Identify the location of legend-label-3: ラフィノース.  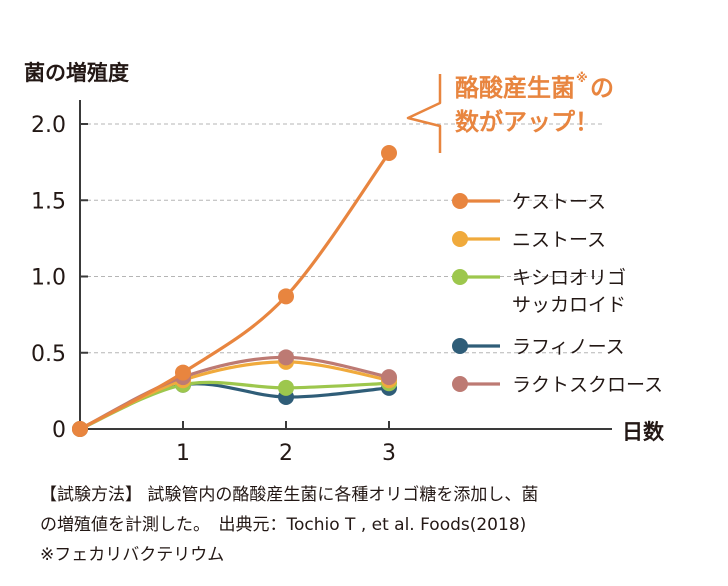
(568, 347).